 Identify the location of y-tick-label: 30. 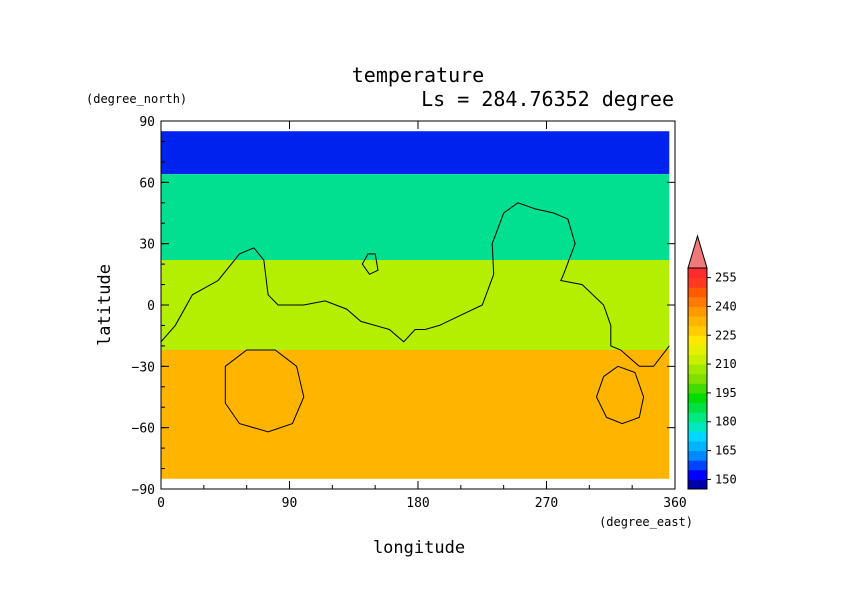
(147, 245).